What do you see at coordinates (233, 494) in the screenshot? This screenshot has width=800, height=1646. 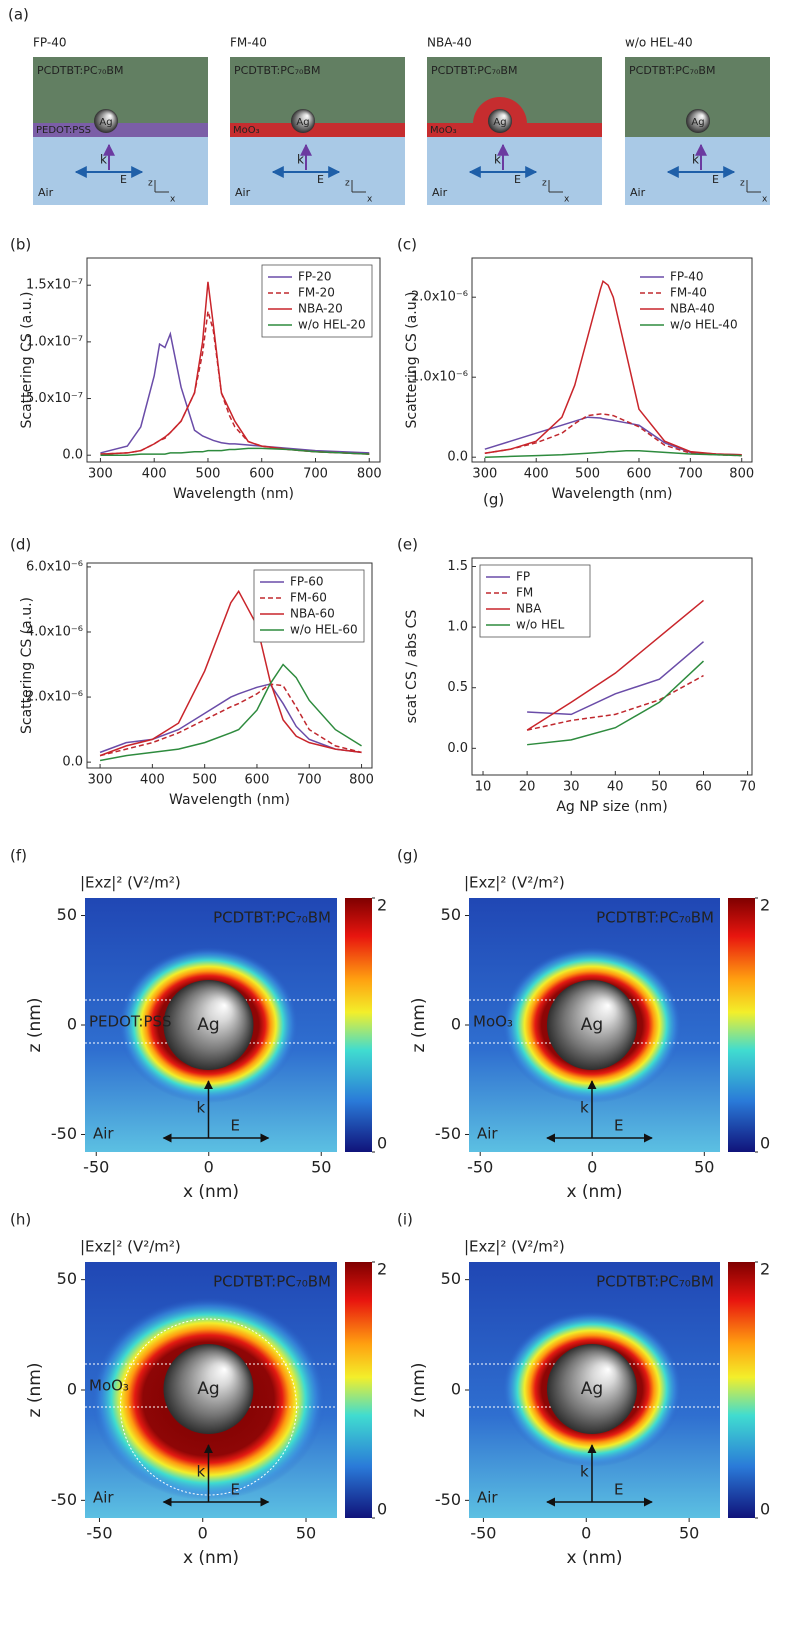 I see `x-axis-label: Wavelength (nm)` at bounding box center [233, 494].